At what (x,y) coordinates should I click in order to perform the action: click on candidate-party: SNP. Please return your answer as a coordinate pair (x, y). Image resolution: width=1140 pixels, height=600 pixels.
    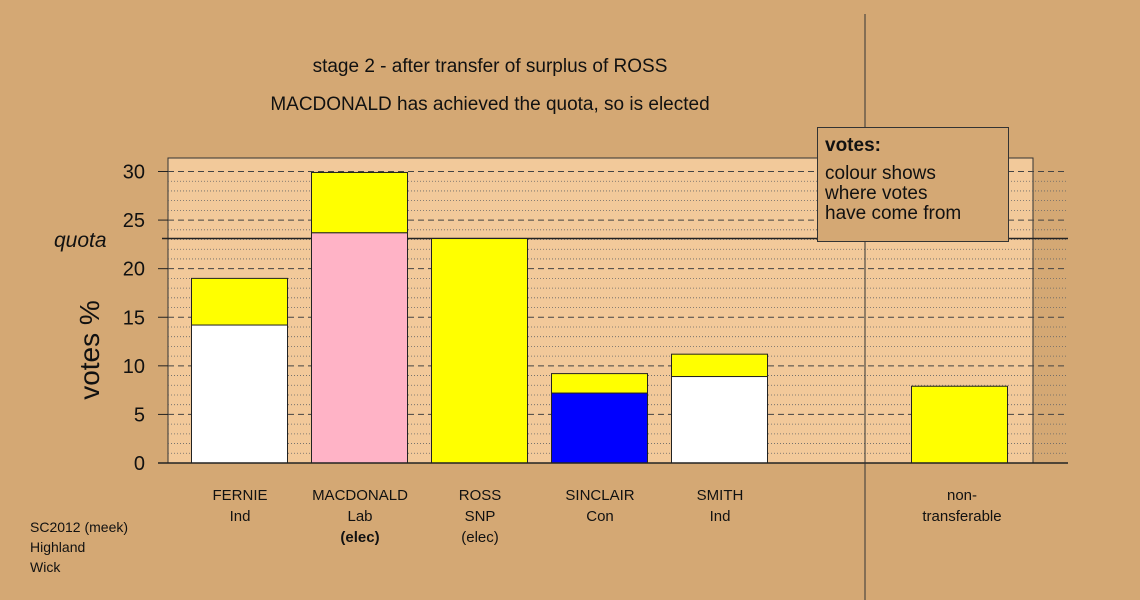
    Looking at the image, I should click on (480, 516).